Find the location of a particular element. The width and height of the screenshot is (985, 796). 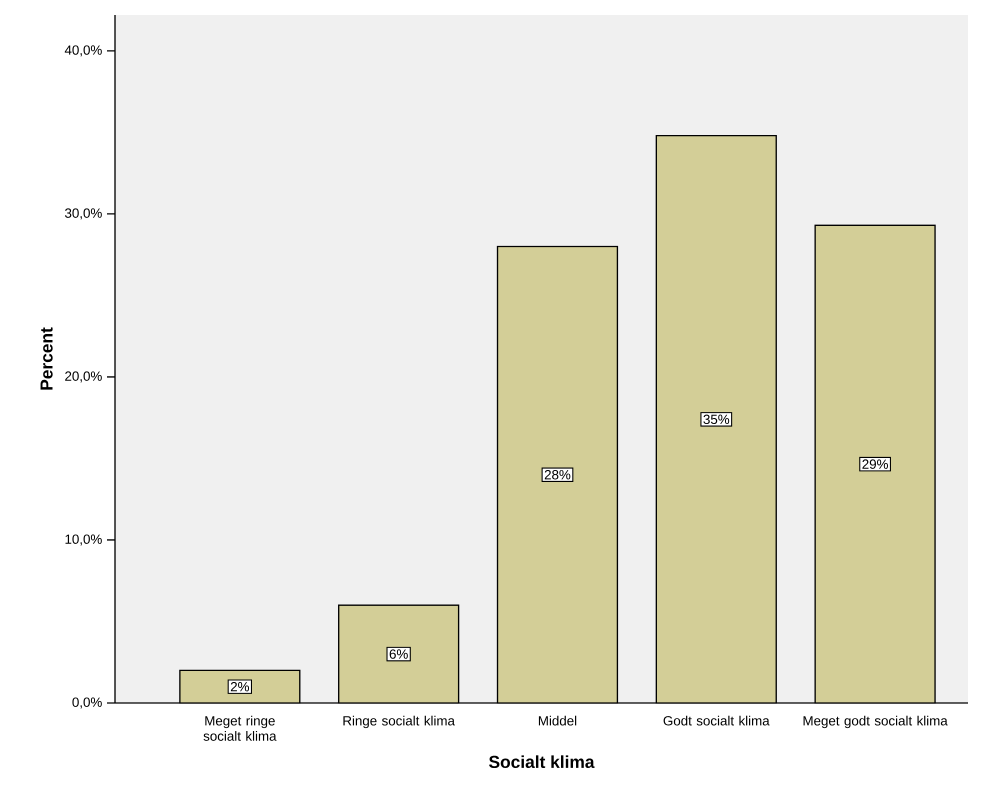

data-label: 29% is located at coordinates (875, 464).